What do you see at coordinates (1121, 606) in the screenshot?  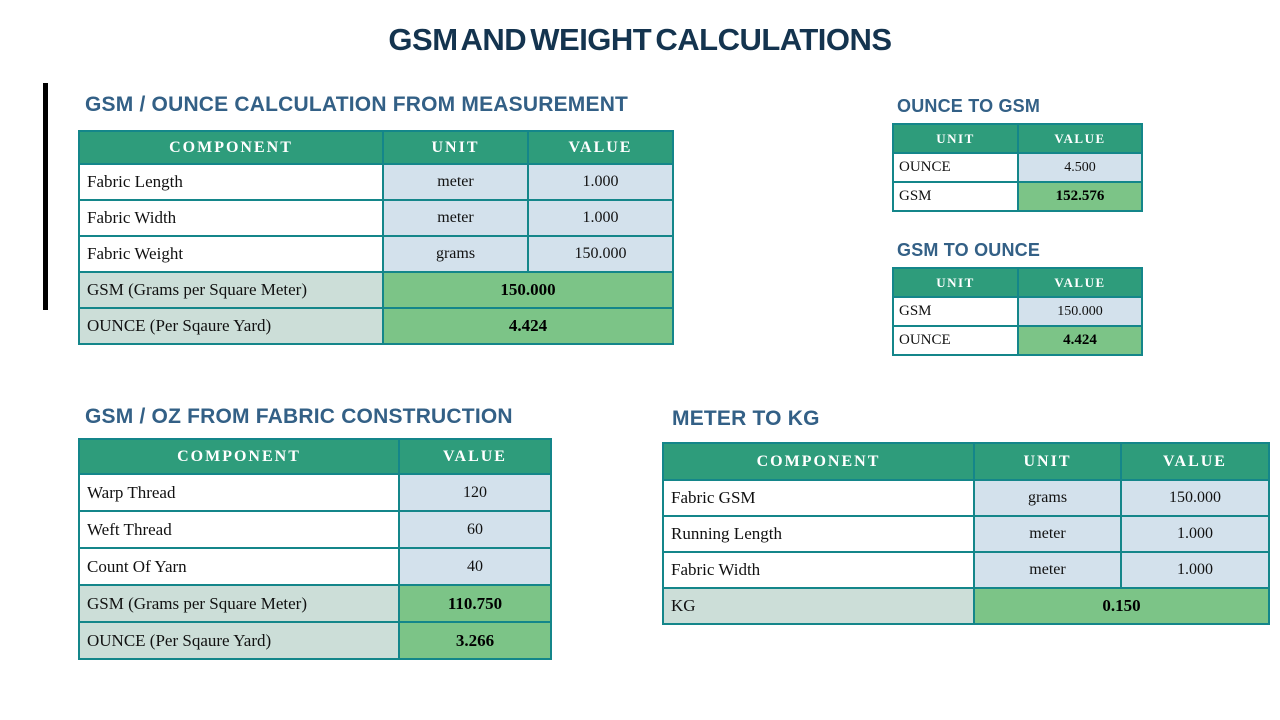 I see `cell-result-value: 0.150` at bounding box center [1121, 606].